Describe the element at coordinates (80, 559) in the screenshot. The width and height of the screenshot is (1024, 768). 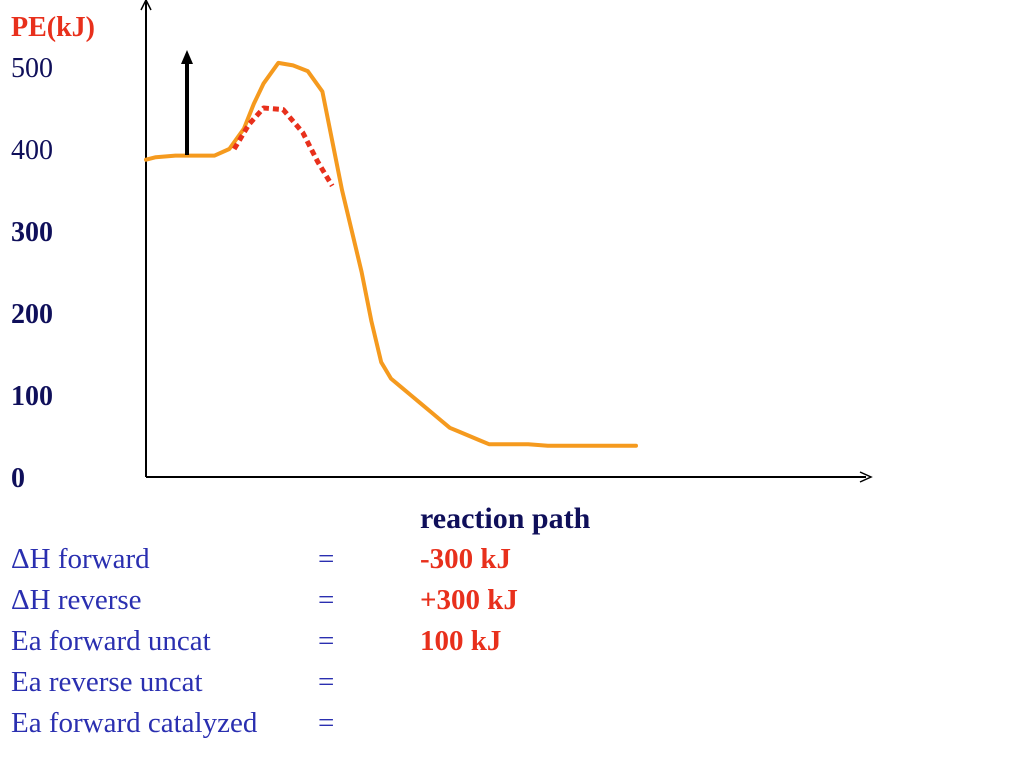
I see `equation-label: ΔH forward` at that location.